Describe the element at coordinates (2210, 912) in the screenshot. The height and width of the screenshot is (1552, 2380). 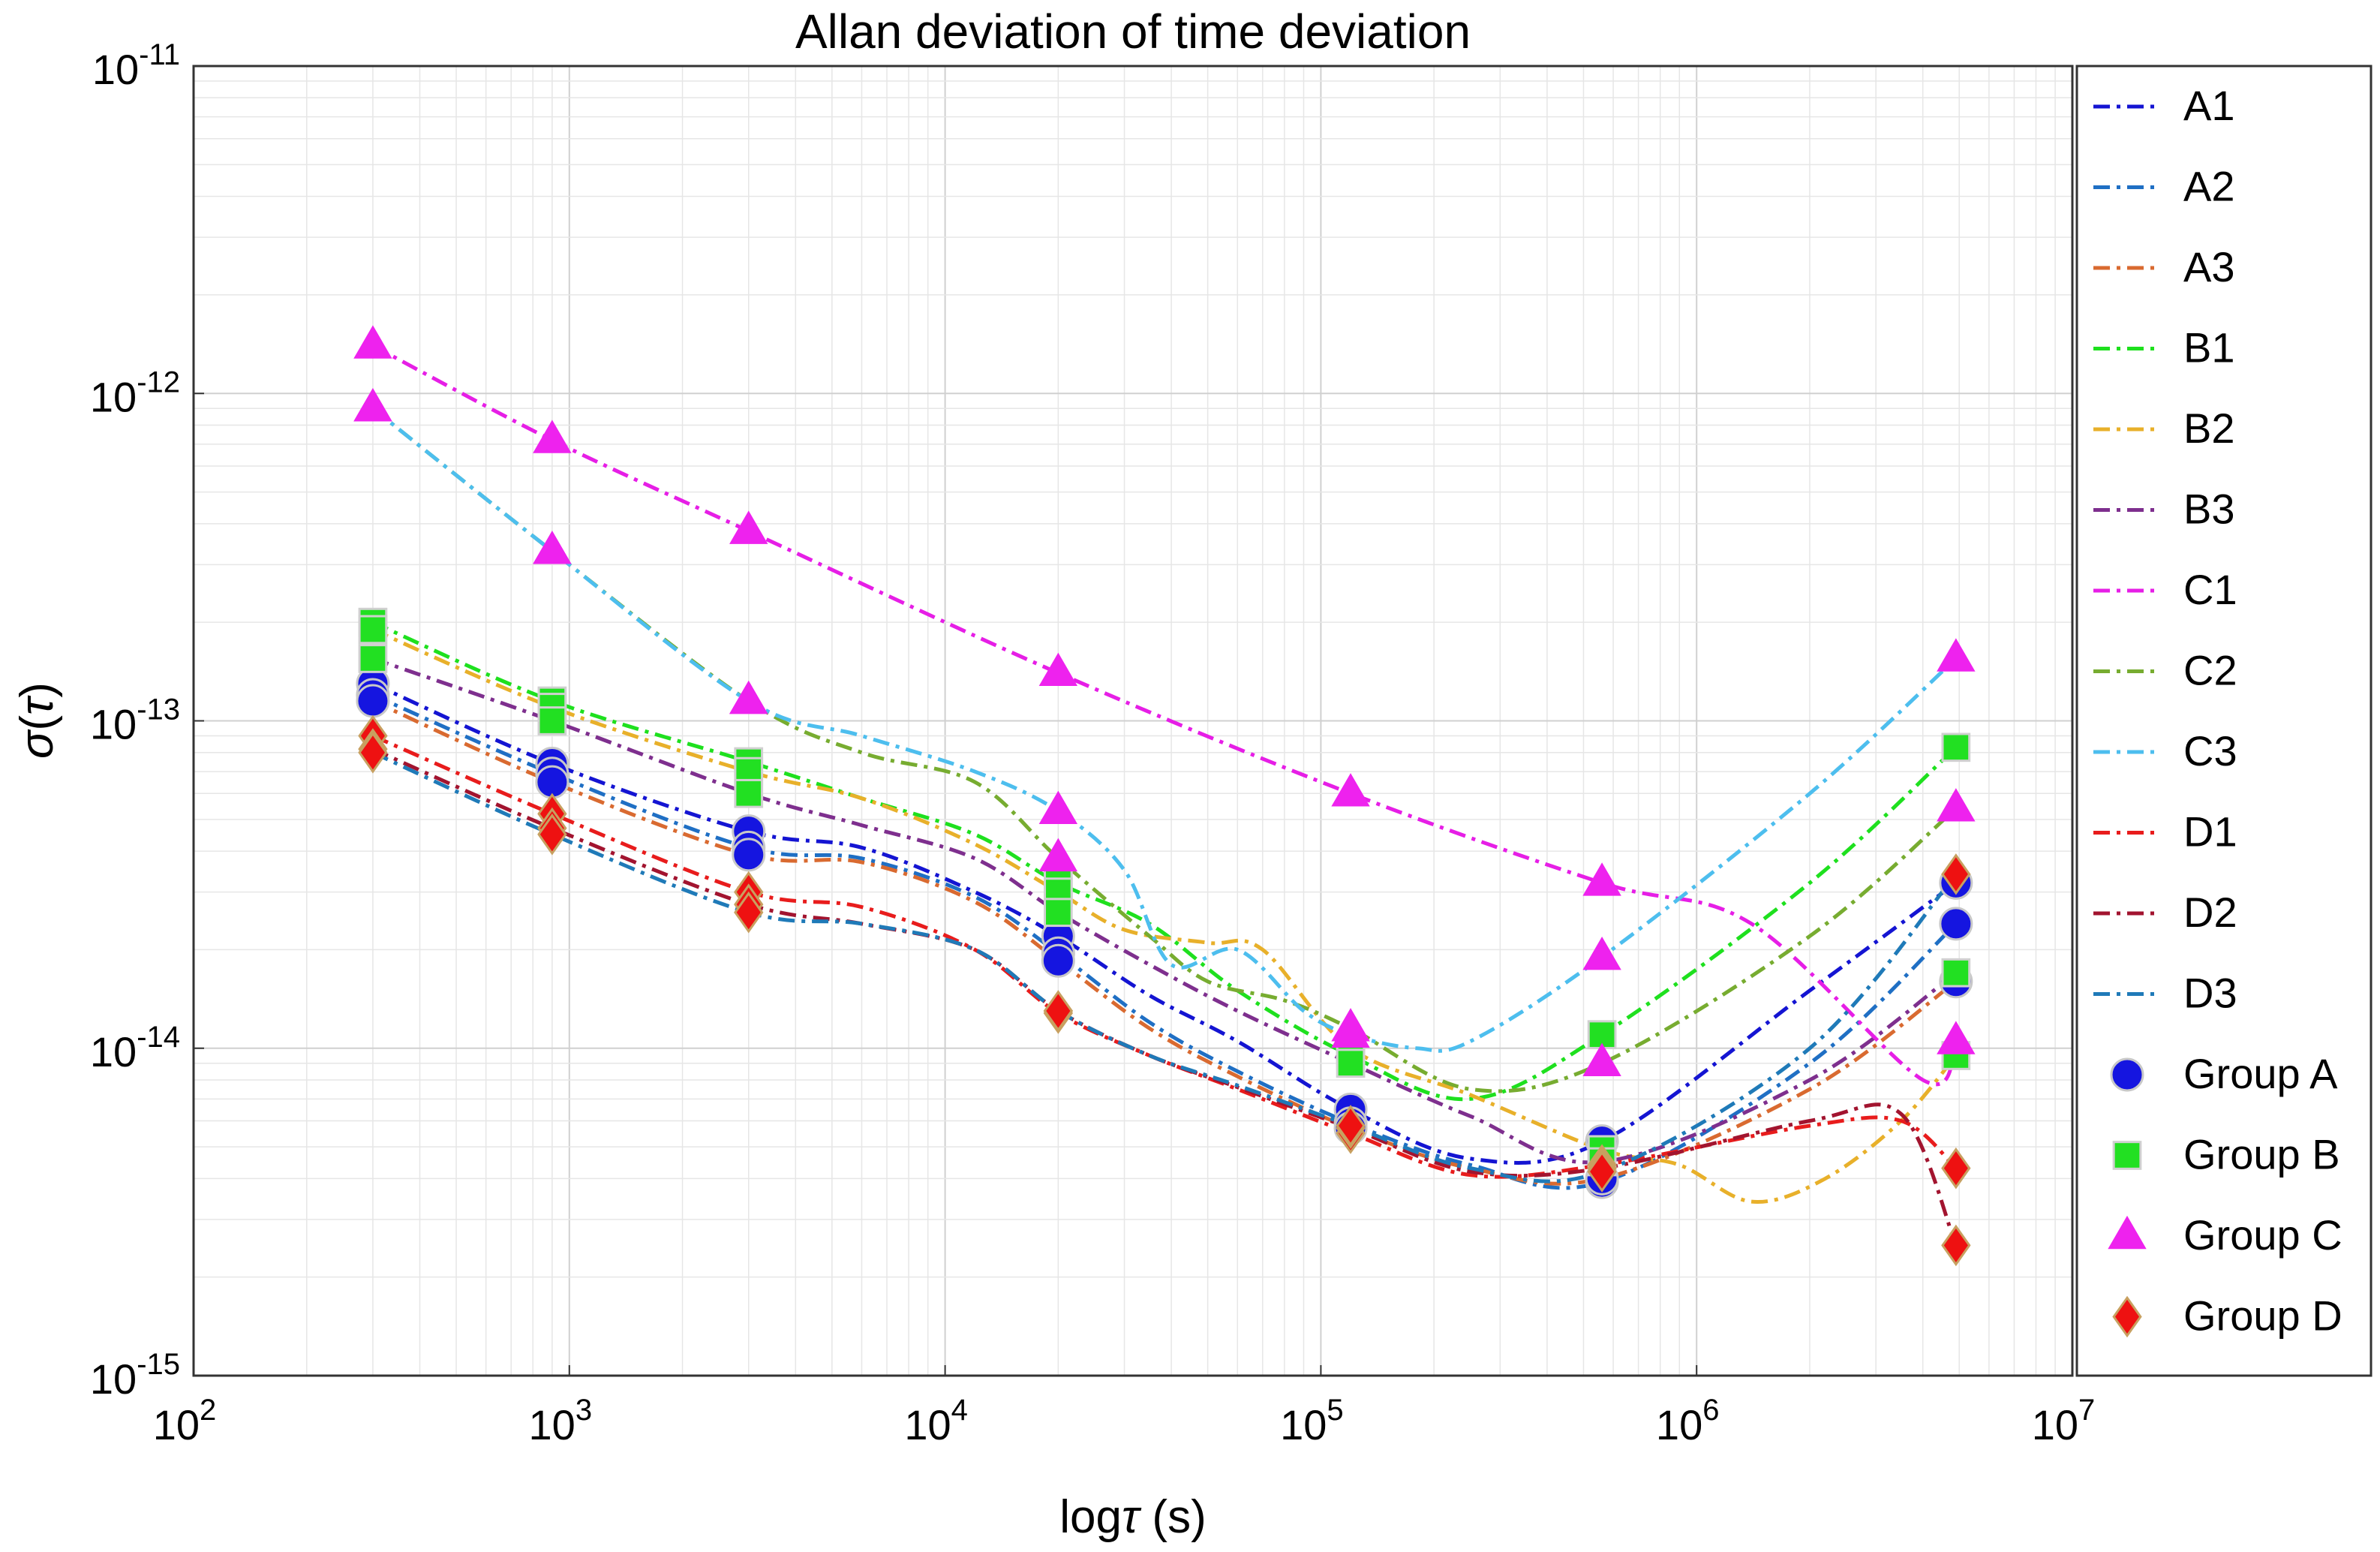
I see `legend-label-d2: D2` at that location.